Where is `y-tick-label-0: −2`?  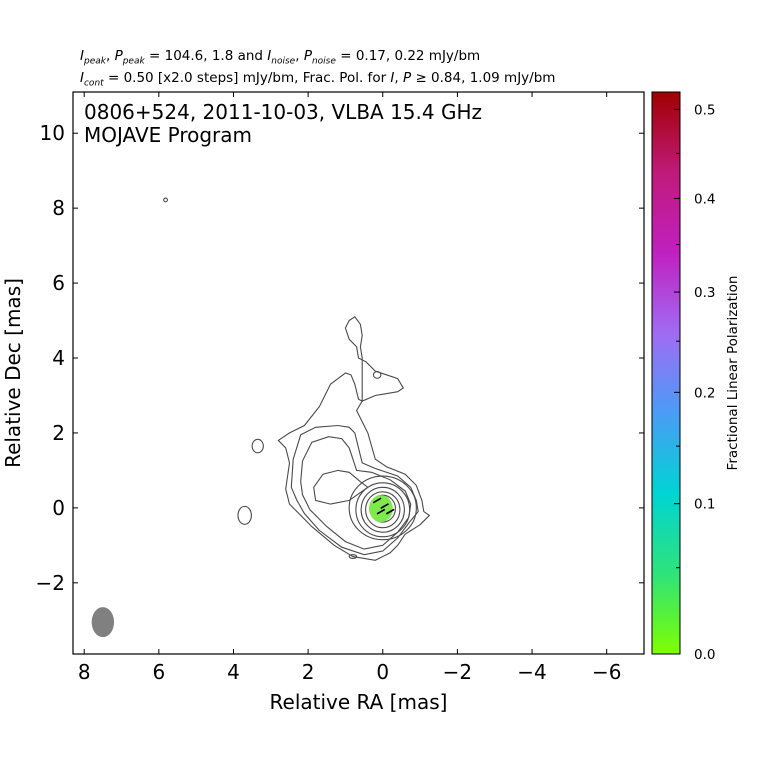
y-tick-label-0: −2 is located at coordinates (50, 583).